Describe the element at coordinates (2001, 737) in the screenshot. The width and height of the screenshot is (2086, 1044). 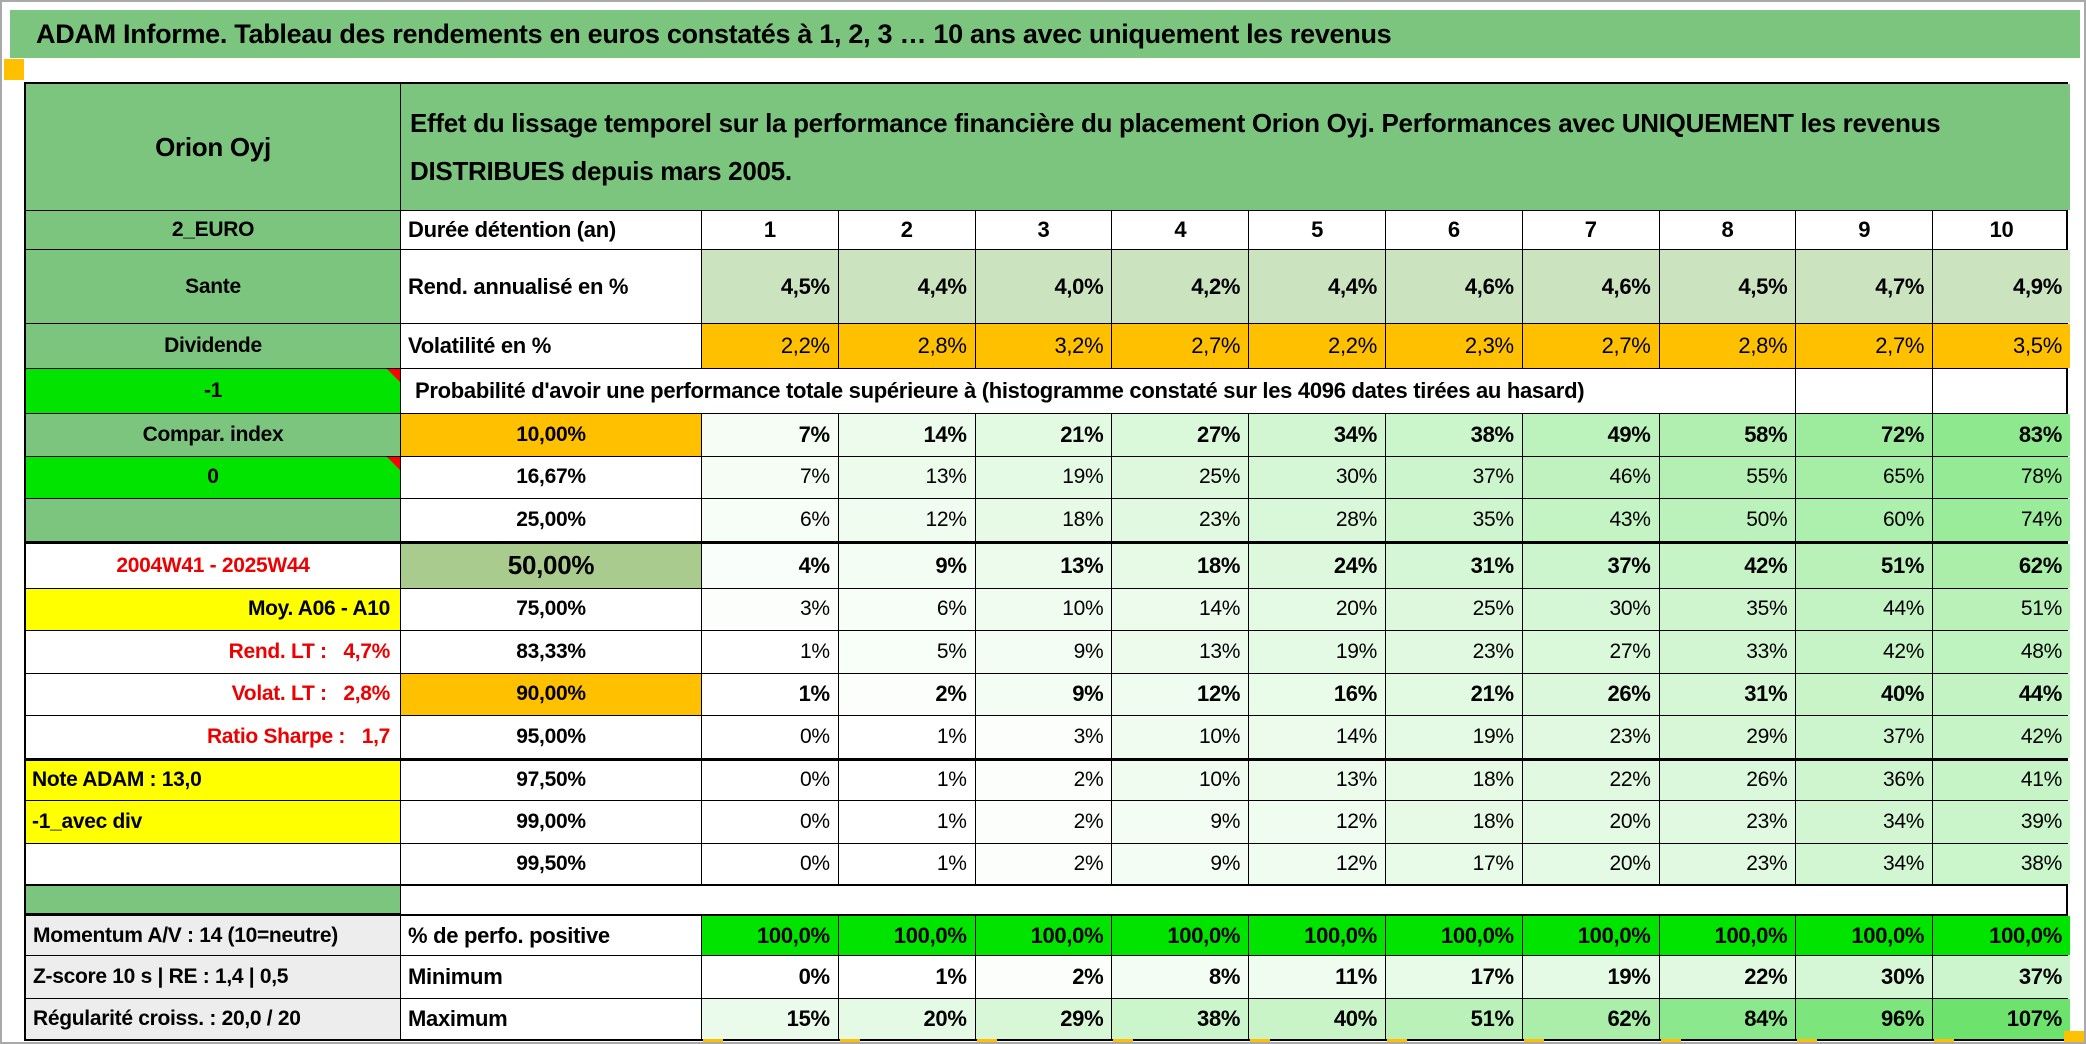
I see `value-cell: 42%` at that location.